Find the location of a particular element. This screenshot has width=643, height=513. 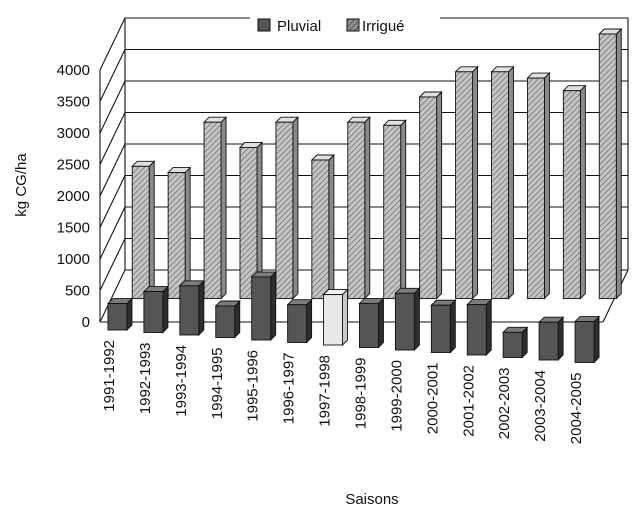

y-tick-label: 2000 is located at coordinates (73, 196).